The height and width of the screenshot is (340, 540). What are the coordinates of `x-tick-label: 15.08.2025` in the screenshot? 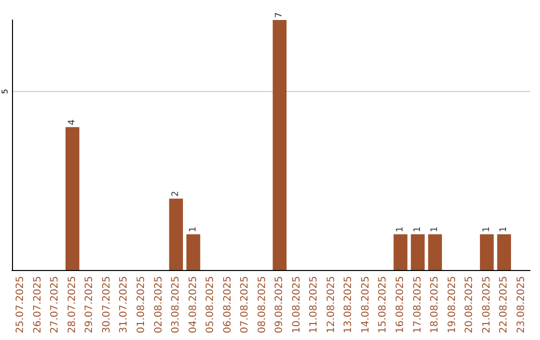 It's located at (383, 305).